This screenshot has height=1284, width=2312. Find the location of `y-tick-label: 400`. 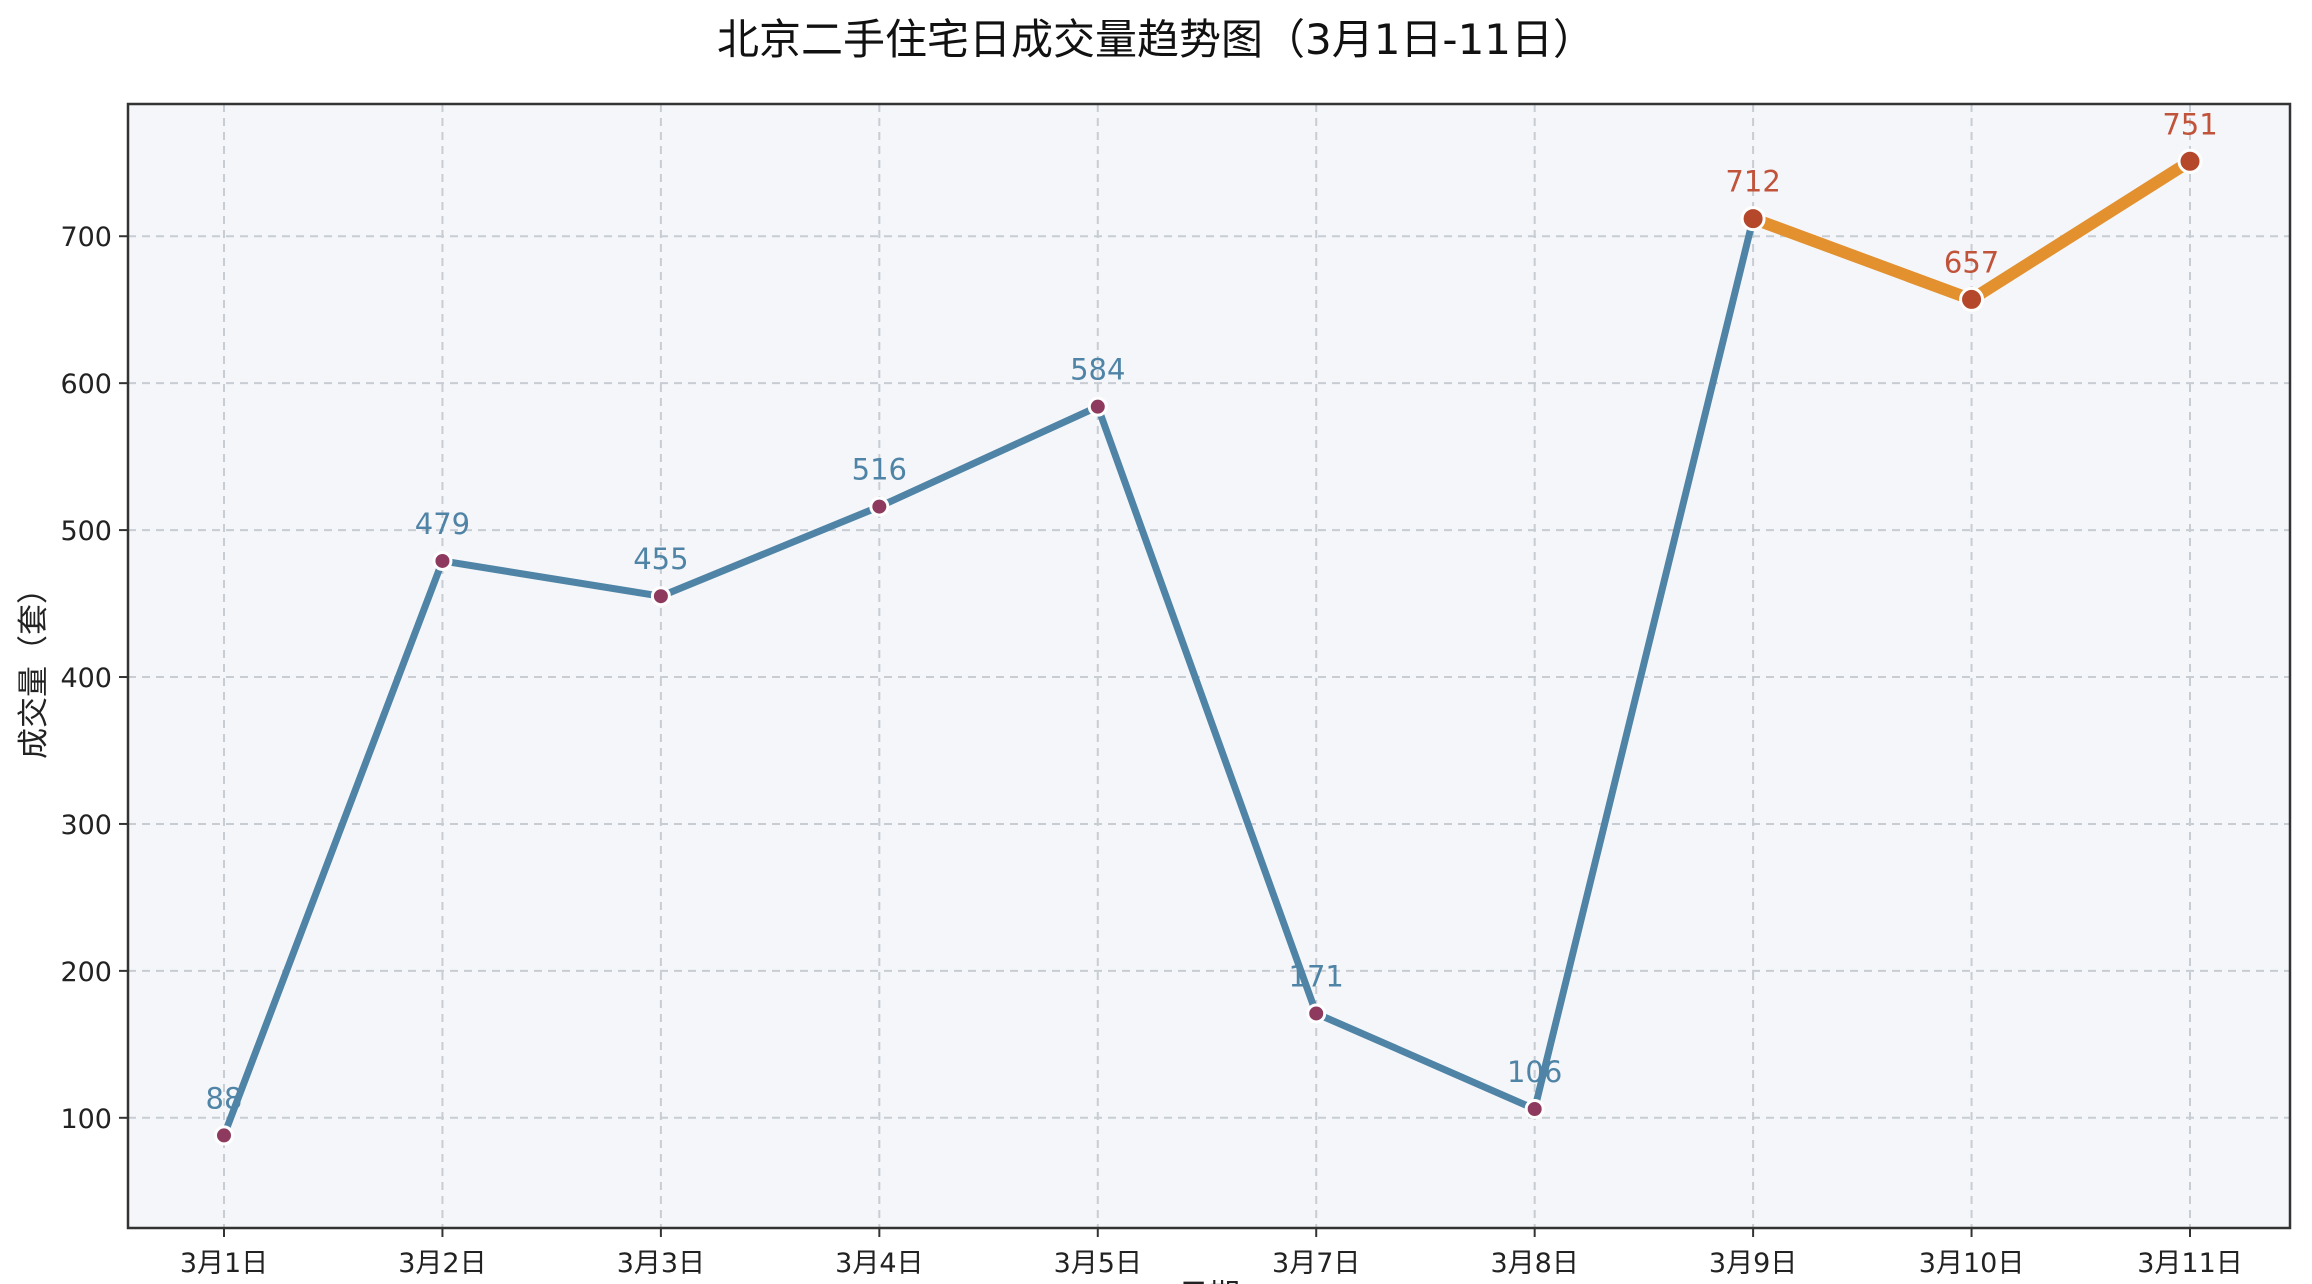

y-tick-label: 400 is located at coordinates (86, 678).